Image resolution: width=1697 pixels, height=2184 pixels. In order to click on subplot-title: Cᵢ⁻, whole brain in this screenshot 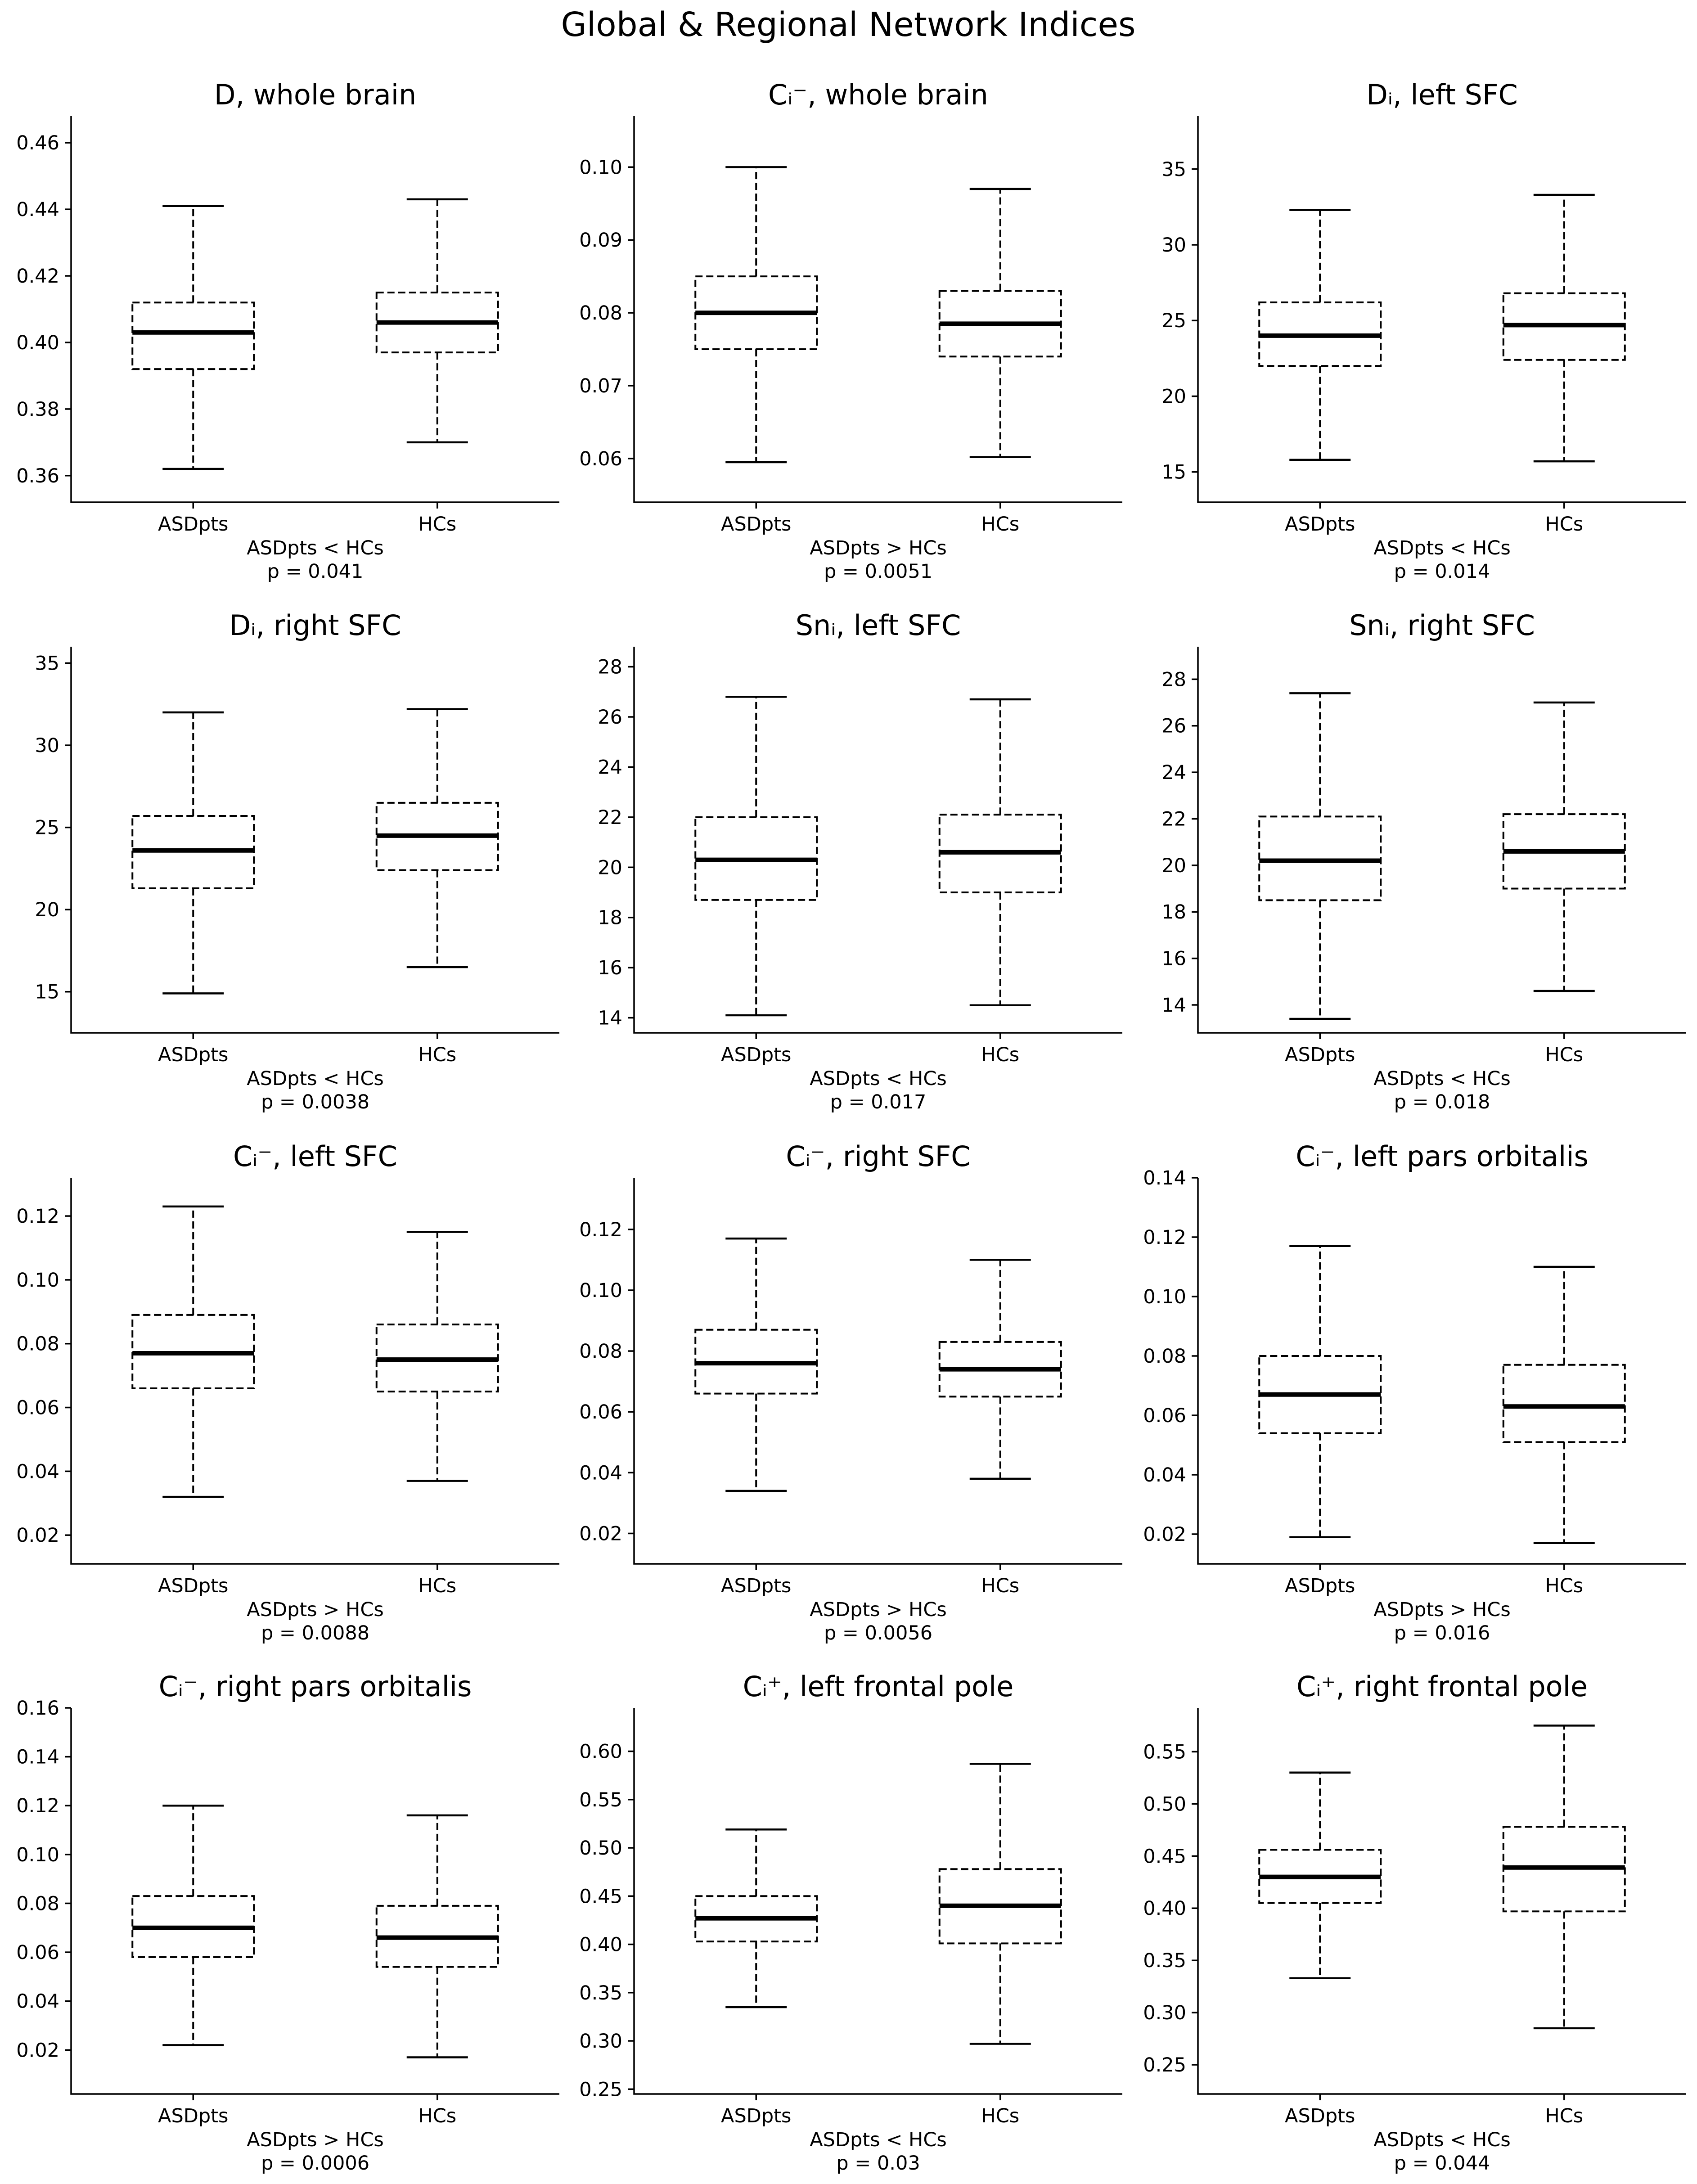, I will do `click(878, 95)`.